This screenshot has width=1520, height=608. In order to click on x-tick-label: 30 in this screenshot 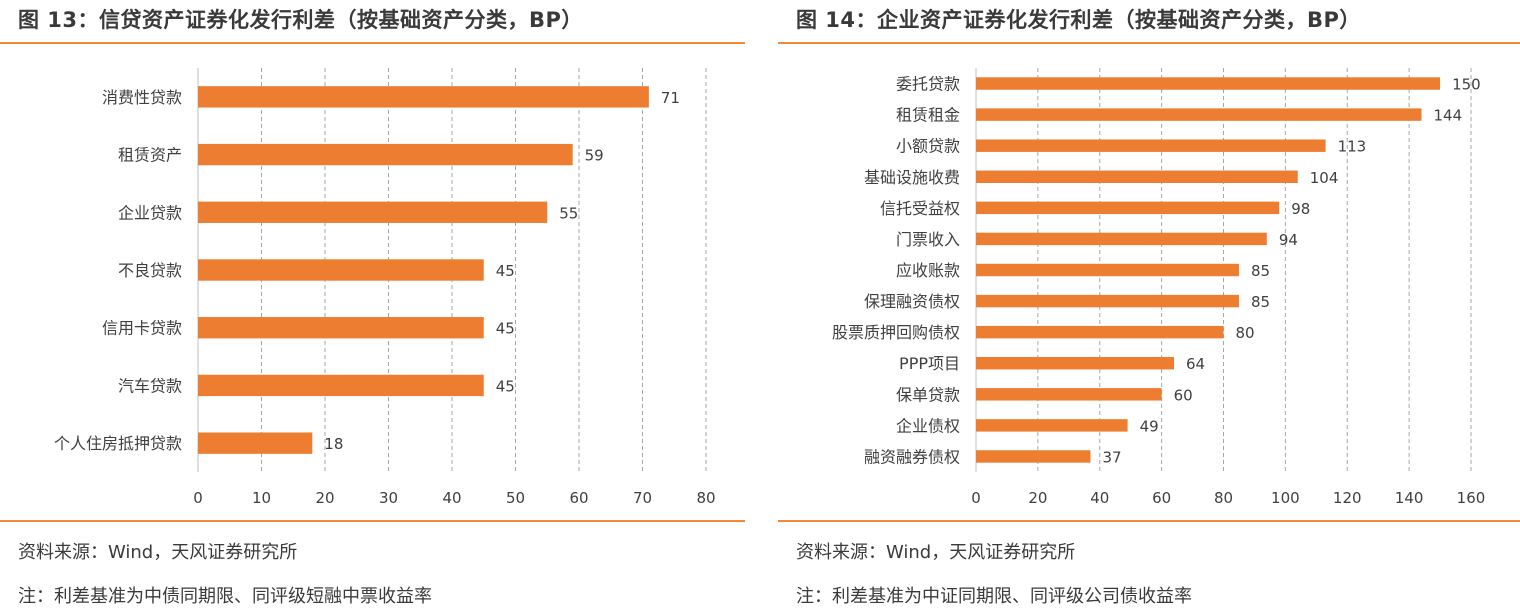, I will do `click(388, 498)`.